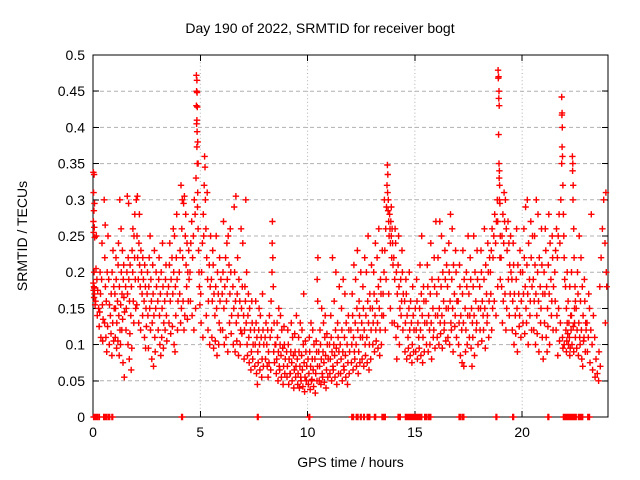  I want to click on x-tick-label: 10, so click(308, 432).